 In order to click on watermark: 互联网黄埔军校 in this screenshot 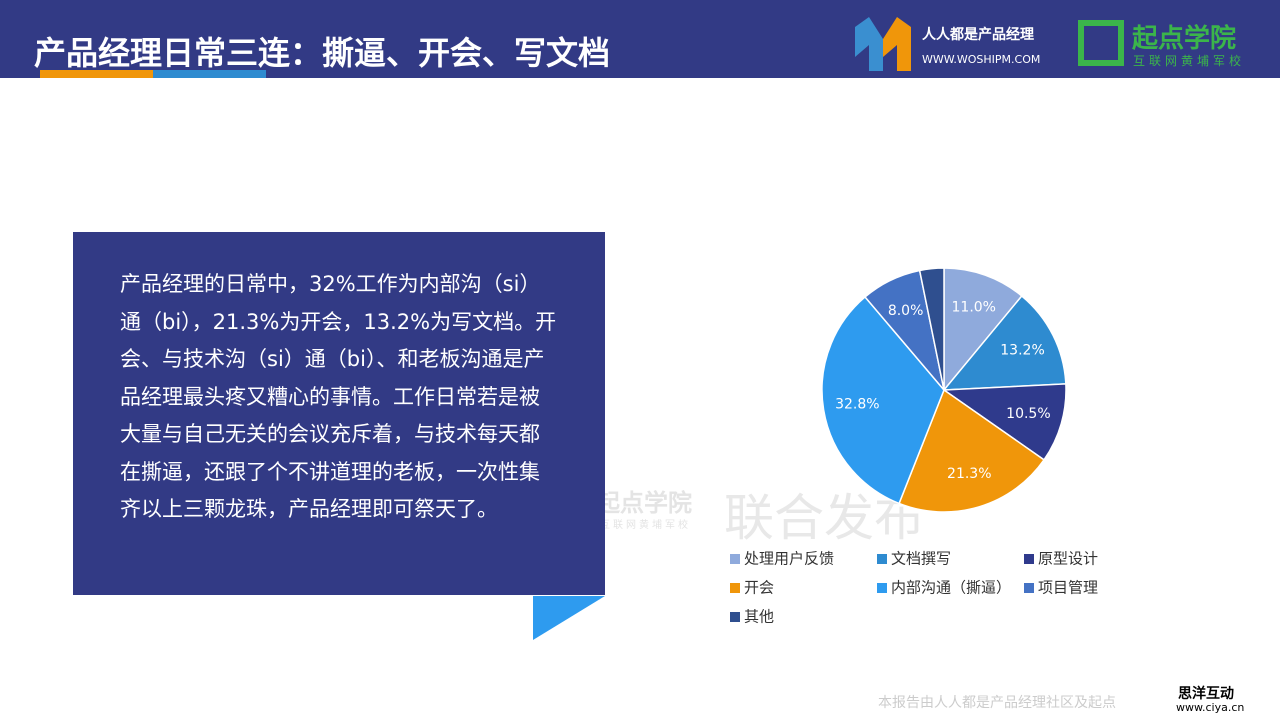, I will do `click(645, 525)`.